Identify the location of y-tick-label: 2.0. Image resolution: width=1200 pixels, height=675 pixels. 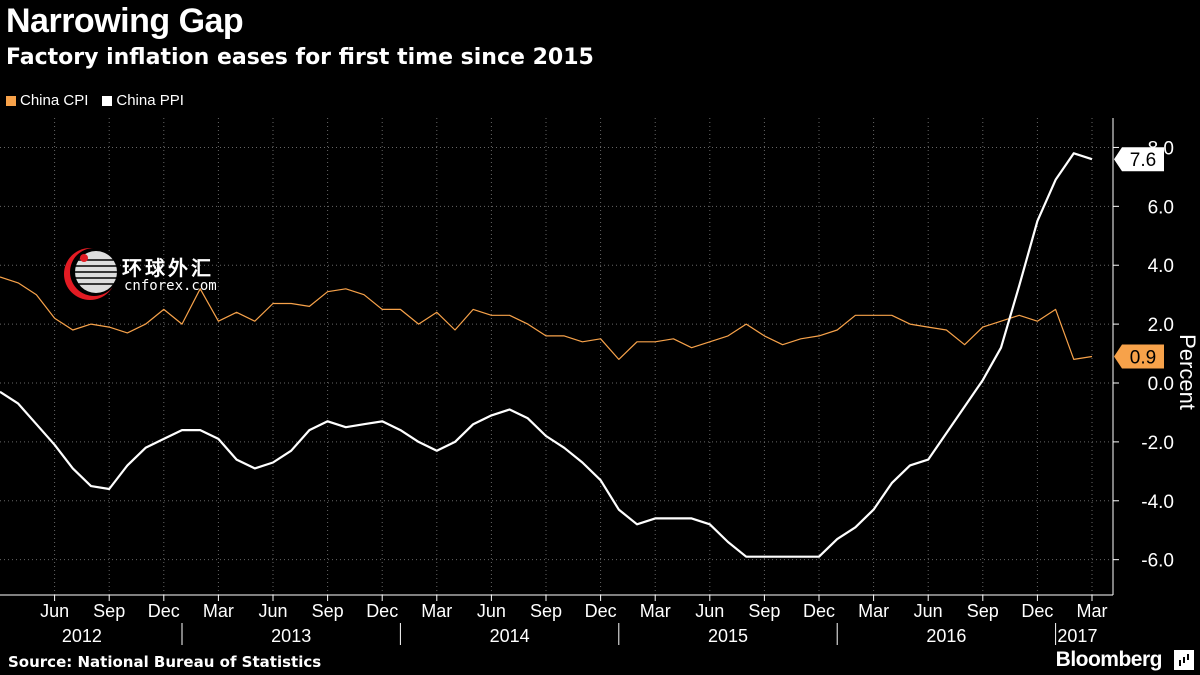
(1161, 325).